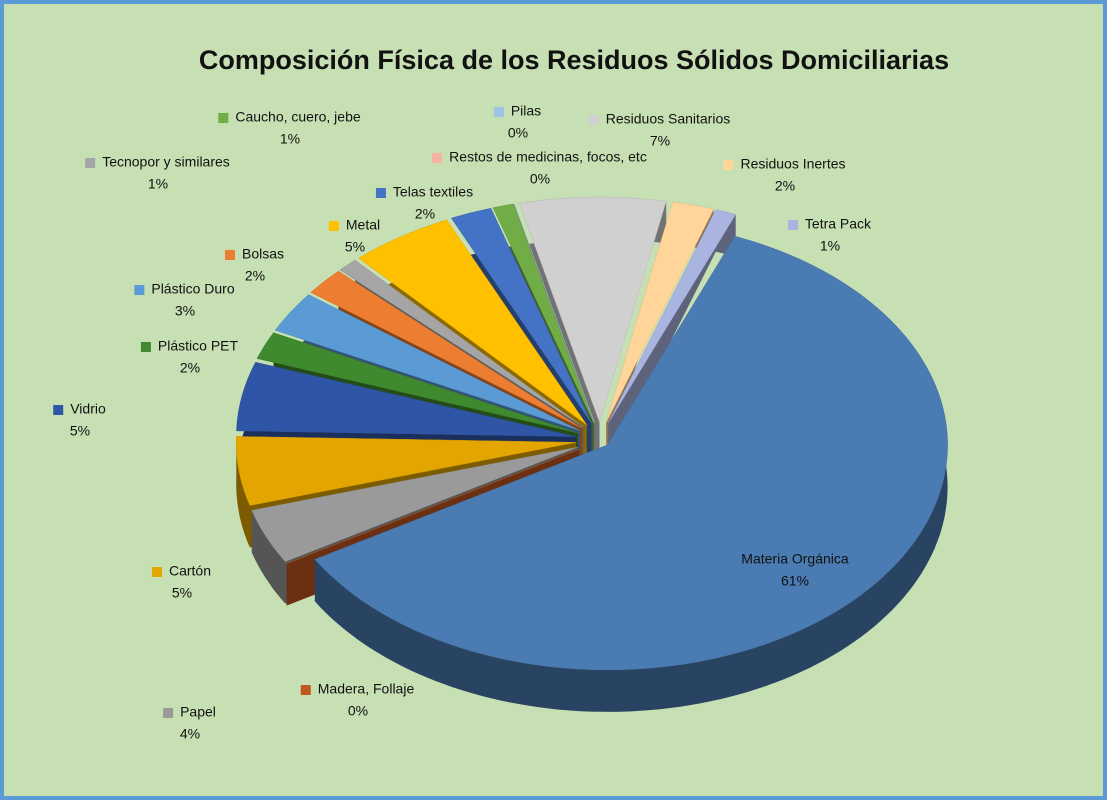 This screenshot has height=805, width=1107. What do you see at coordinates (792, 164) in the screenshot?
I see `category-label: Residuos Inertes` at bounding box center [792, 164].